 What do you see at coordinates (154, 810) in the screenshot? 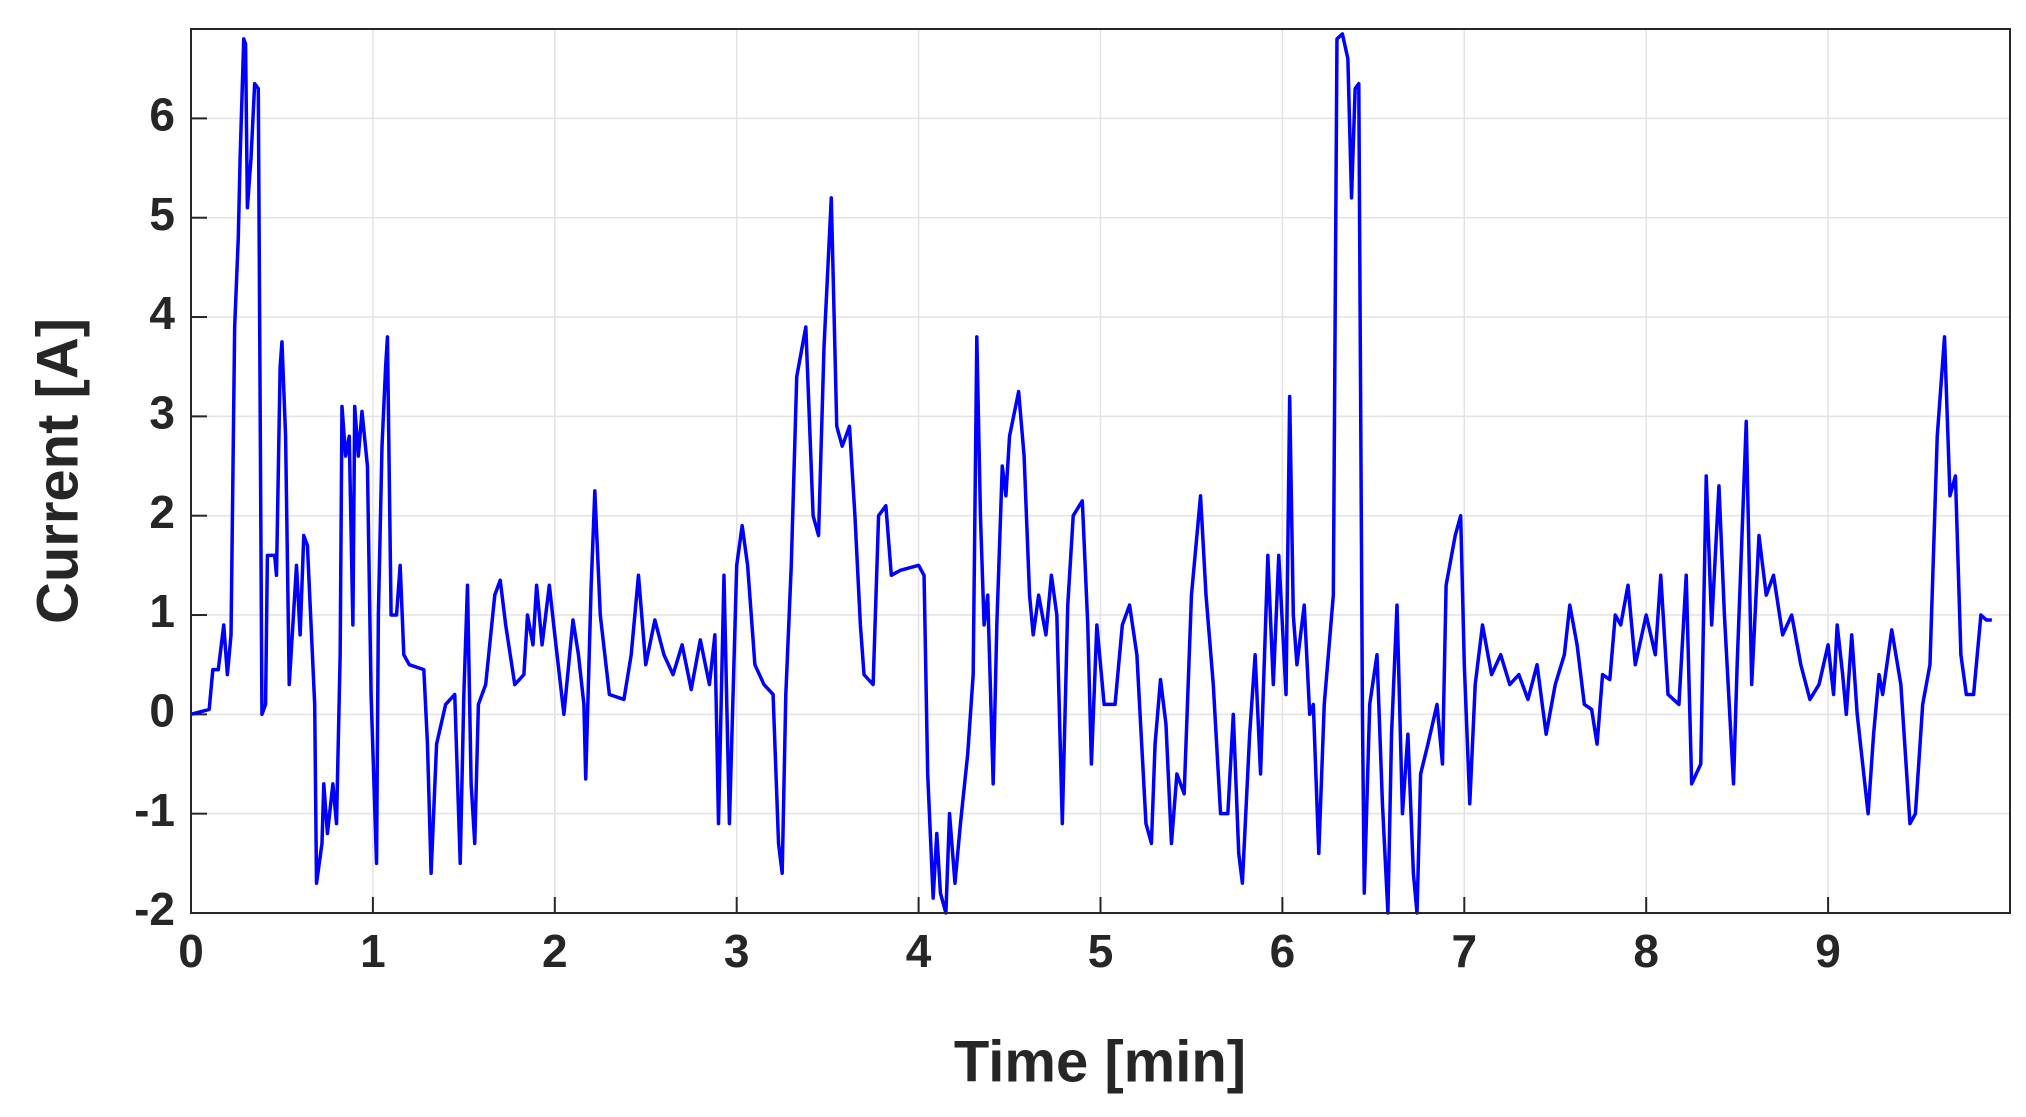
I see `y-tick-label: -1` at bounding box center [154, 810].